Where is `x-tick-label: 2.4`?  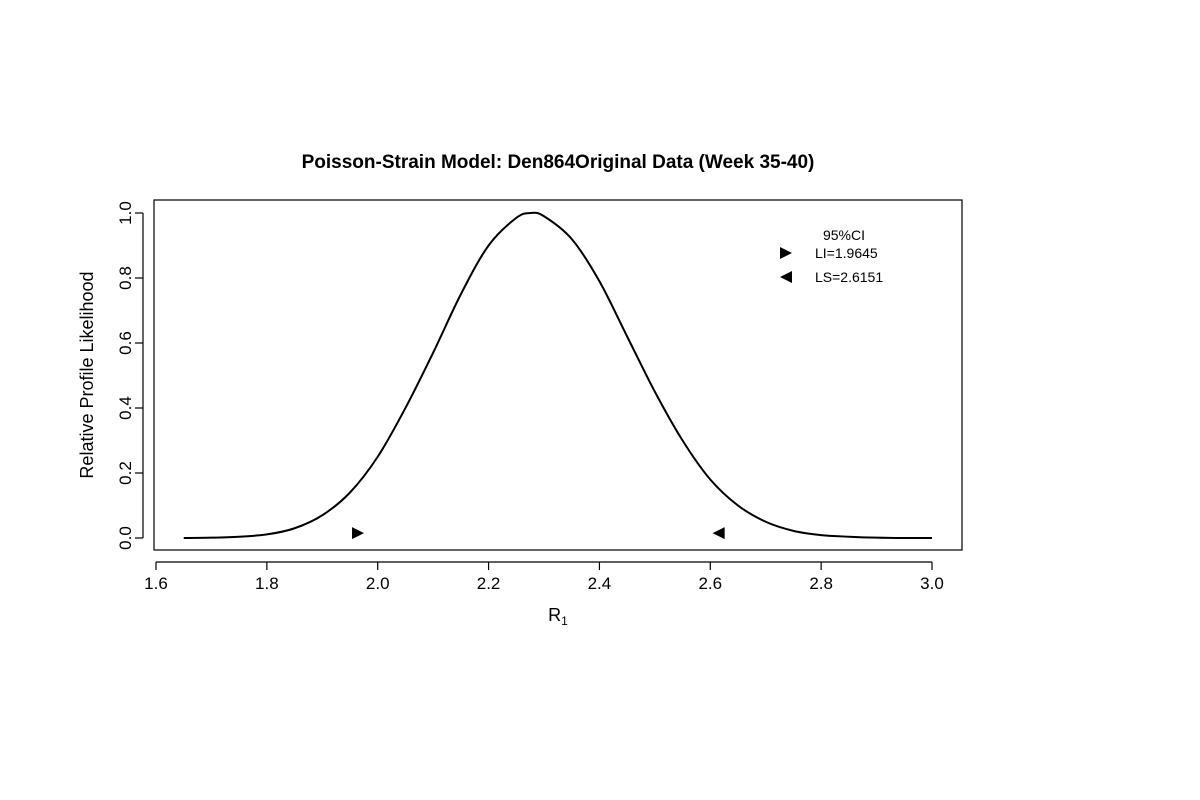
x-tick-label: 2.4 is located at coordinates (600, 583).